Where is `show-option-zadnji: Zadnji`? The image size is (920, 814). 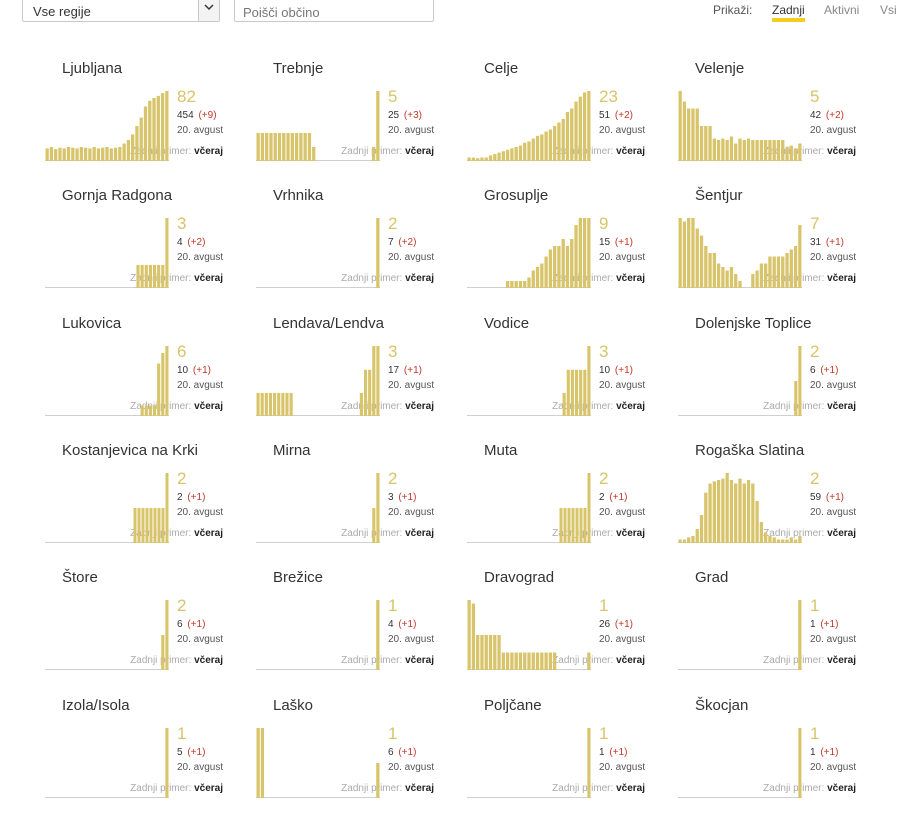 show-option-zadnji: Zadnji is located at coordinates (788, 12).